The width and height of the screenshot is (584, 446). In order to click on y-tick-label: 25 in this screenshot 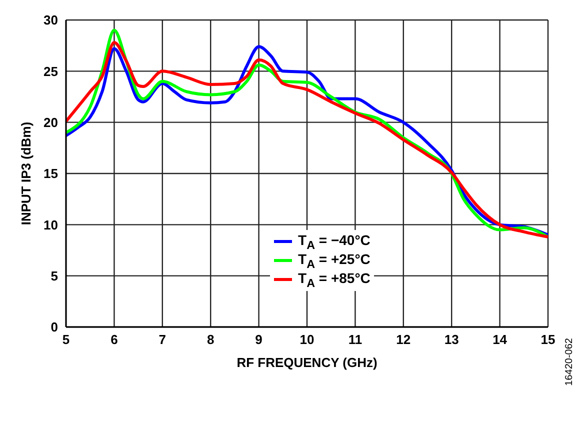, I will do `click(51, 71)`.